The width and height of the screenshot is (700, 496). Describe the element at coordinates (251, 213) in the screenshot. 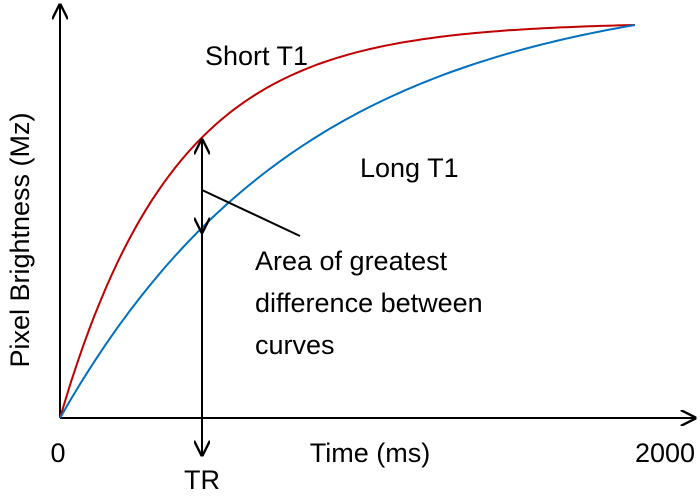

I see `pointer-line` at that location.